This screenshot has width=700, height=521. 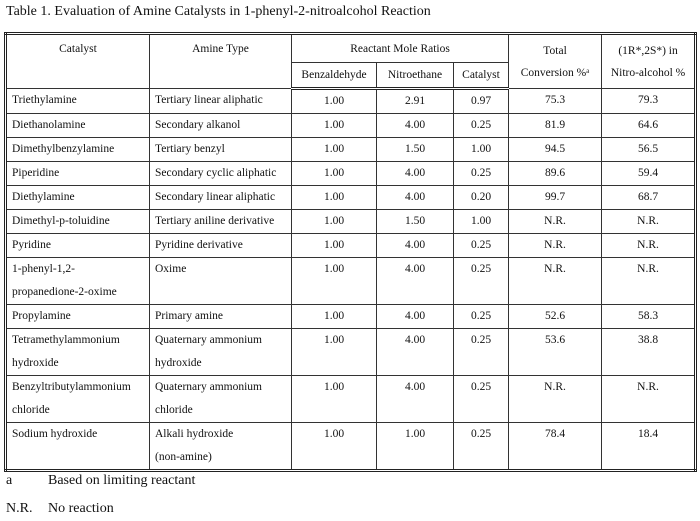 What do you see at coordinates (19, 508) in the screenshot?
I see `footnote-key: N.R.` at bounding box center [19, 508].